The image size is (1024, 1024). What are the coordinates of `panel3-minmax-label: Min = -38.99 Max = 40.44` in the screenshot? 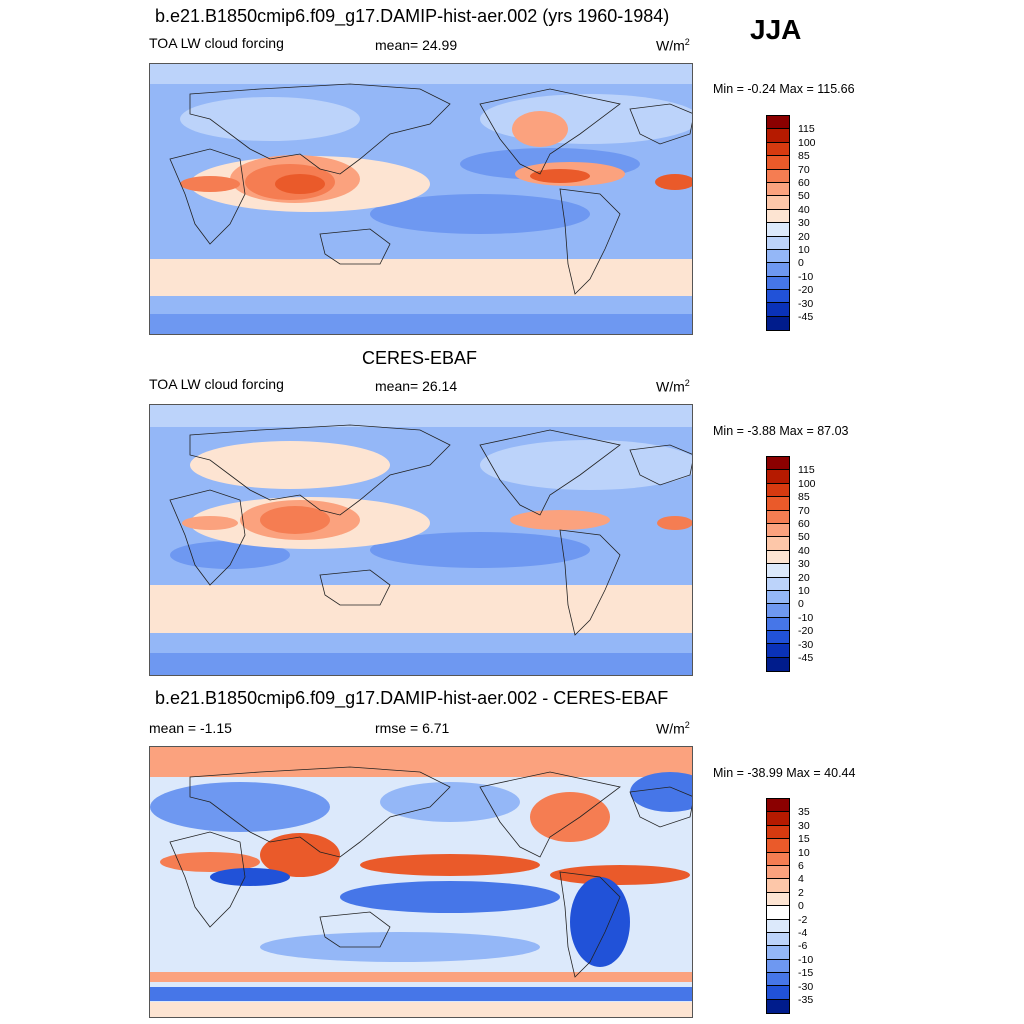 It's located at (784, 773).